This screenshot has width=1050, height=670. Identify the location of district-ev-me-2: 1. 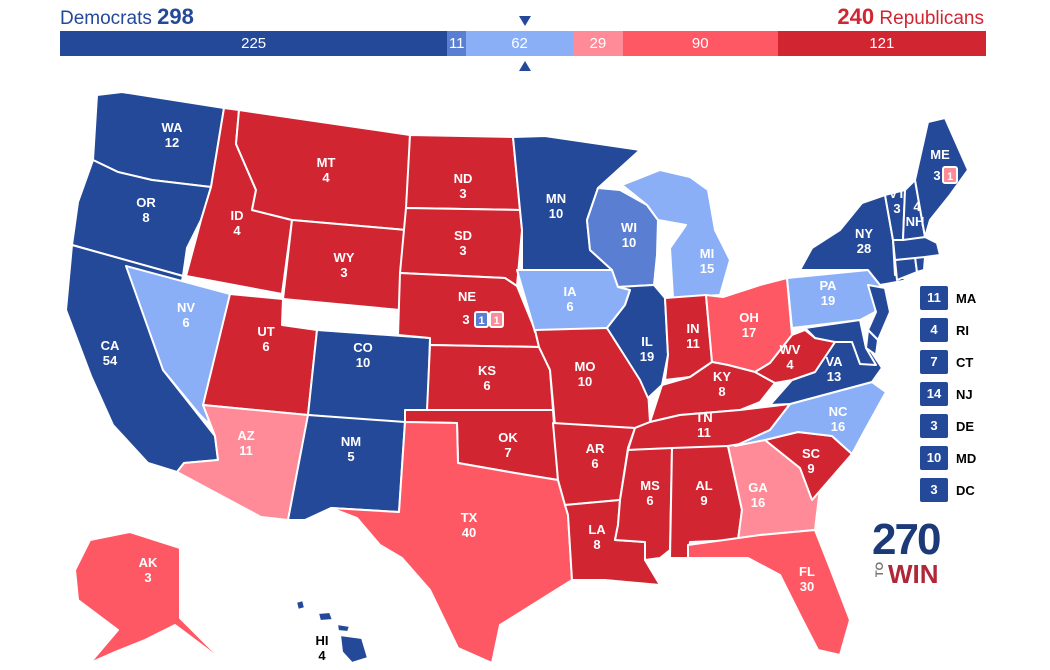
(950, 177).